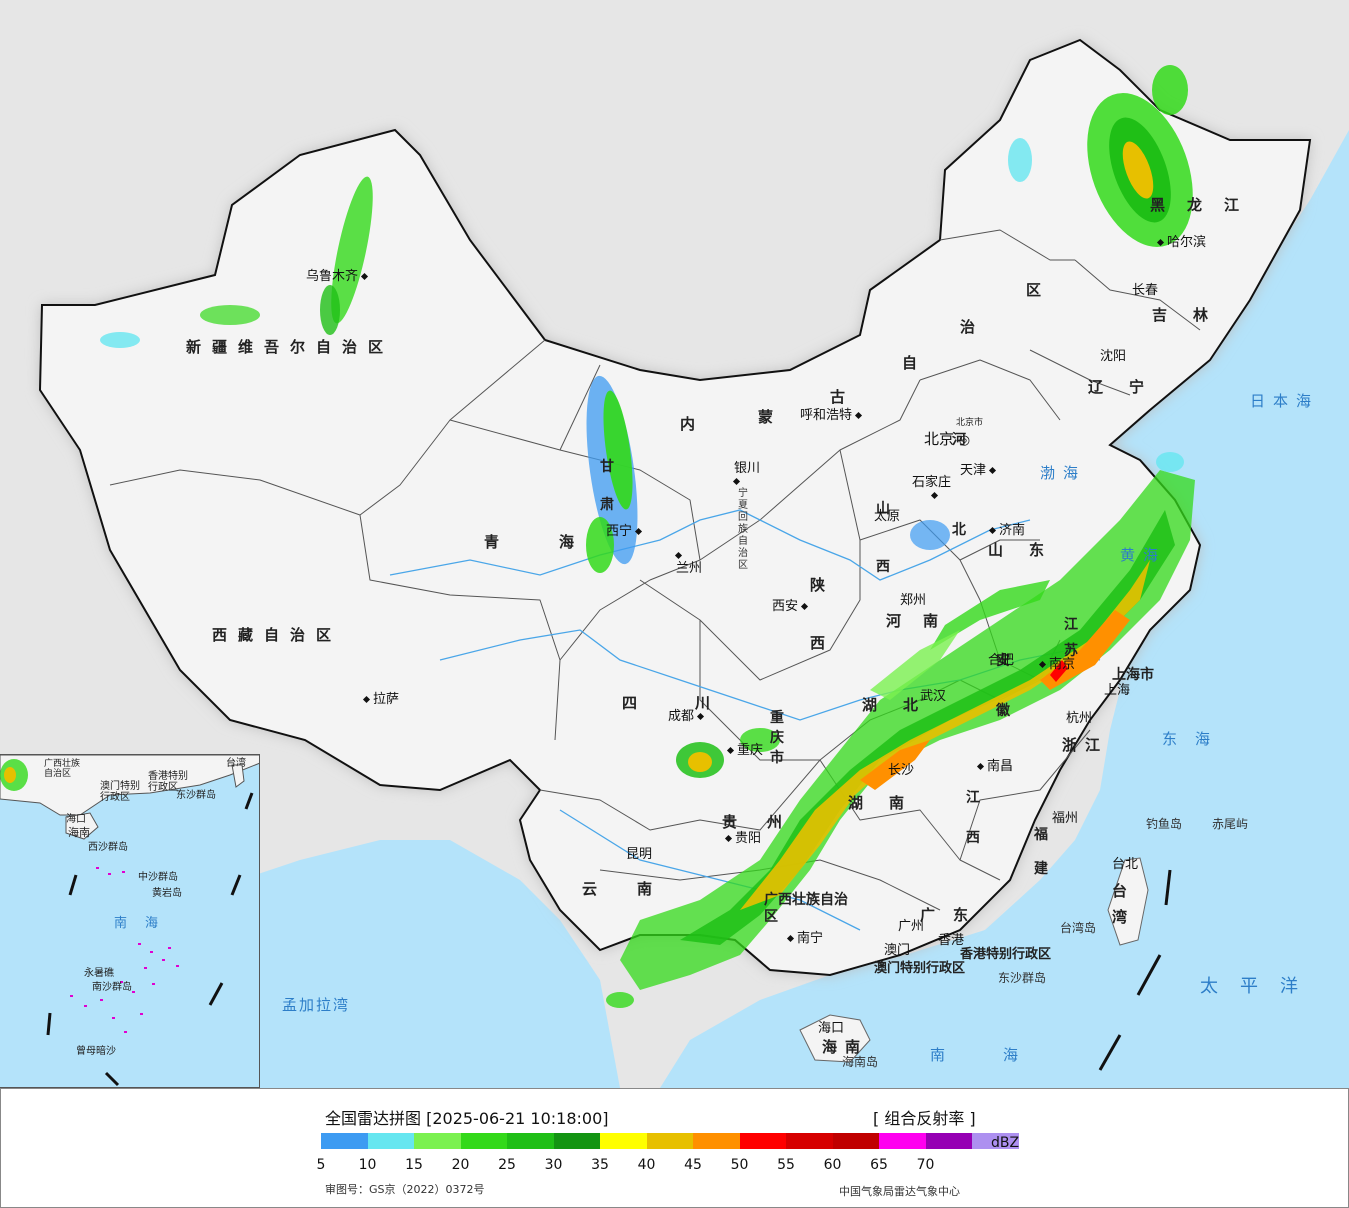 Image resolution: width=1349 pixels, height=1208 pixels. I want to click on maritime-boundary-marks, so click(1135, 970).